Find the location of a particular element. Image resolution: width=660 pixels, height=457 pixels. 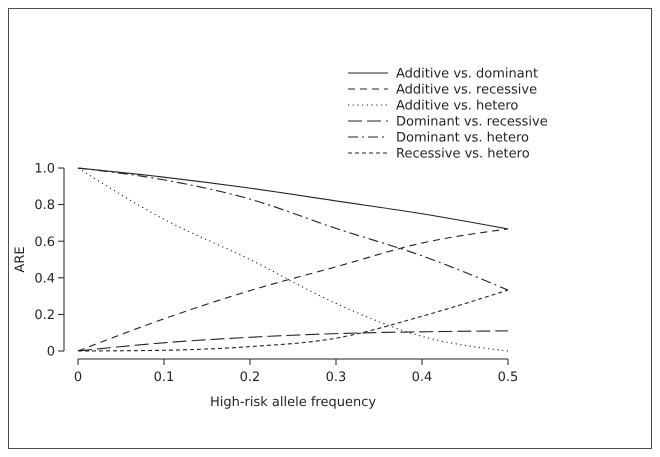

legend-label: Additive vs. dominant is located at coordinates (467, 74).